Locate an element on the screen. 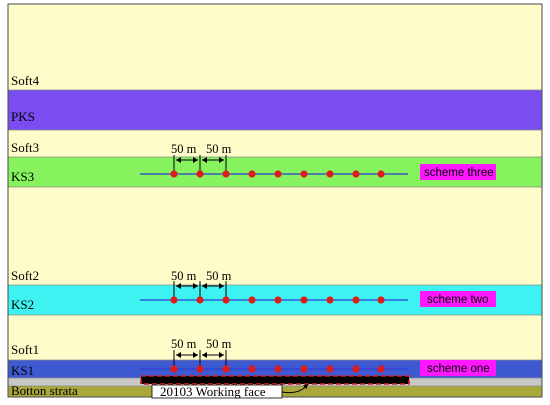 This screenshot has width=550, height=405. layer-soft3 is located at coordinates (275, 143).